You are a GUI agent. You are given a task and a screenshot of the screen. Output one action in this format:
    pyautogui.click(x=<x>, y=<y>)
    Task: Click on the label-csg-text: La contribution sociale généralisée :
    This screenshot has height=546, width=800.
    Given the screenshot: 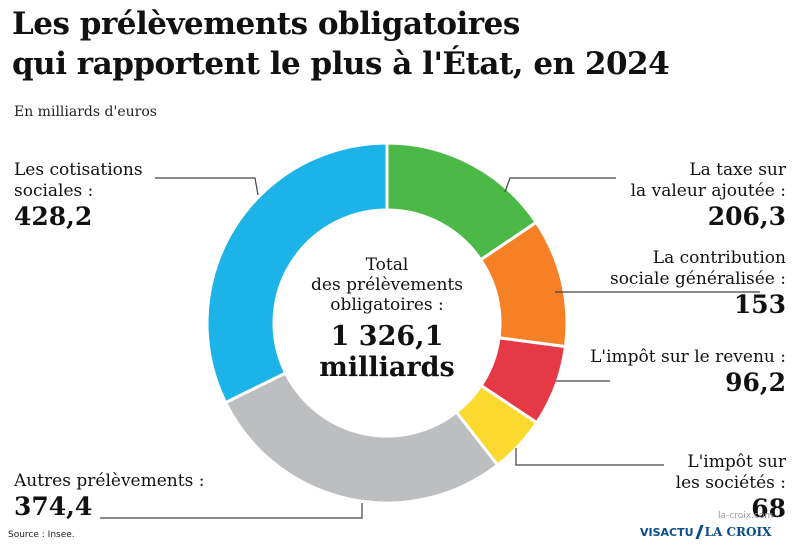 What is the action you would take?
    pyautogui.click(x=697, y=268)
    